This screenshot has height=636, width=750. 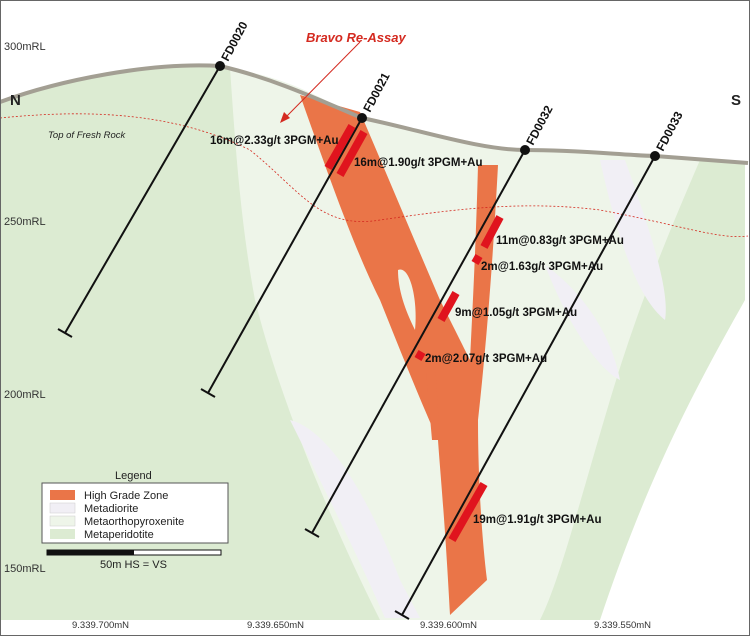 I want to click on elevation-label: 300mRL, so click(x=25, y=47).